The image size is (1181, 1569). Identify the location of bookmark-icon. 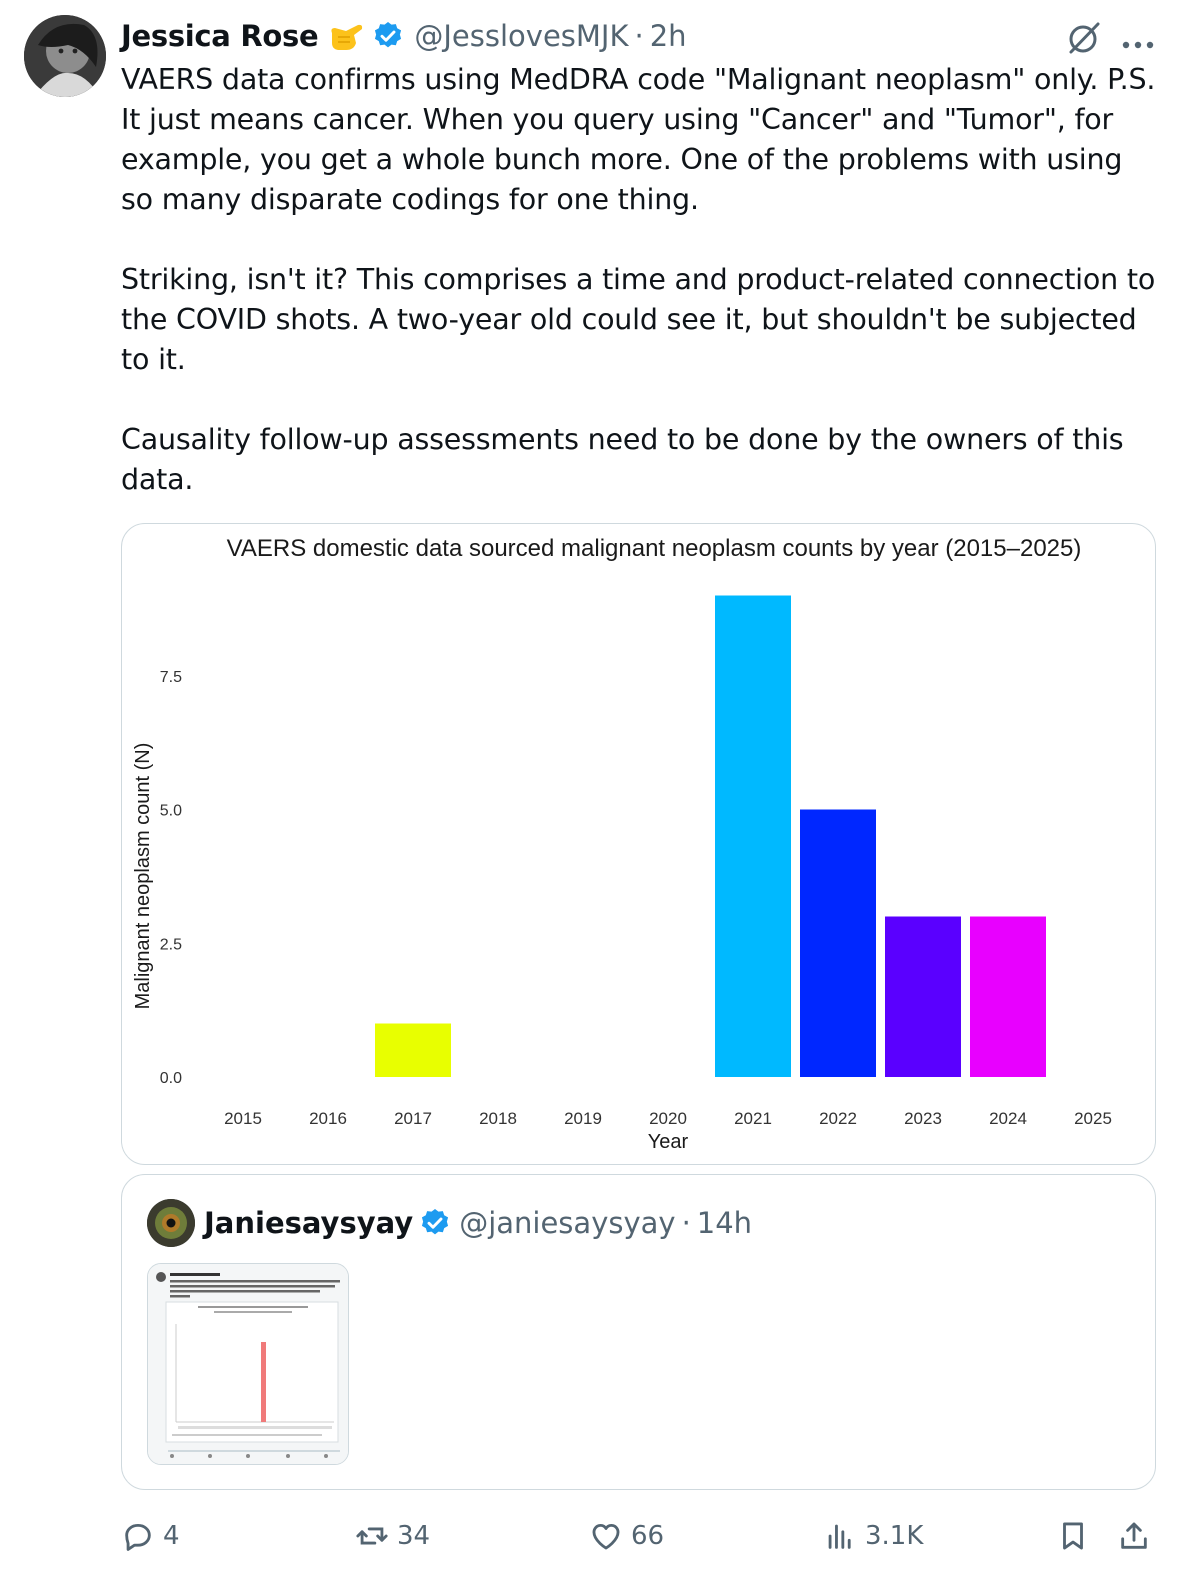
(1073, 1536).